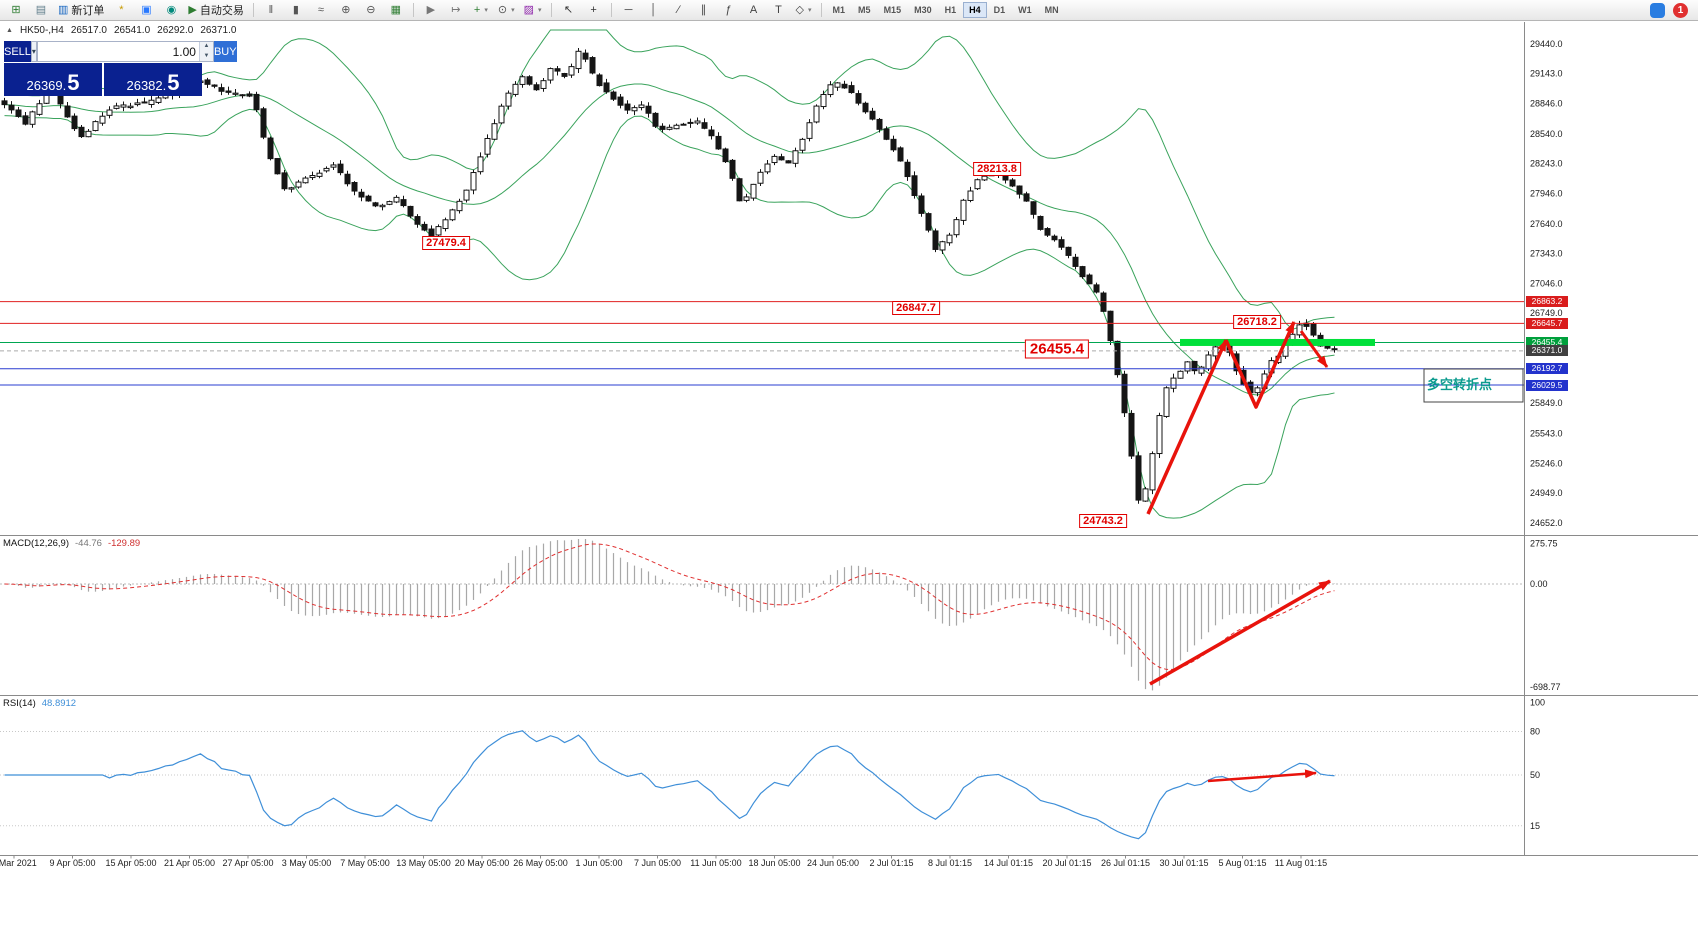 This screenshot has width=1698, height=941. What do you see at coordinates (88, 543) in the screenshot?
I see `macd-main-value: -44.76` at bounding box center [88, 543].